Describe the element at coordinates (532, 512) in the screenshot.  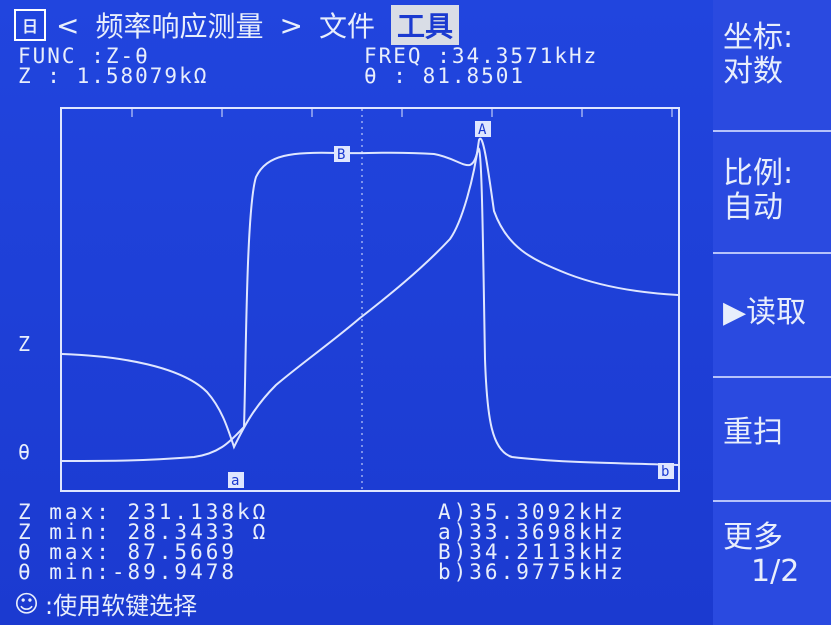
I see `marker-A-freq: A)35.3092kHz` at that location.